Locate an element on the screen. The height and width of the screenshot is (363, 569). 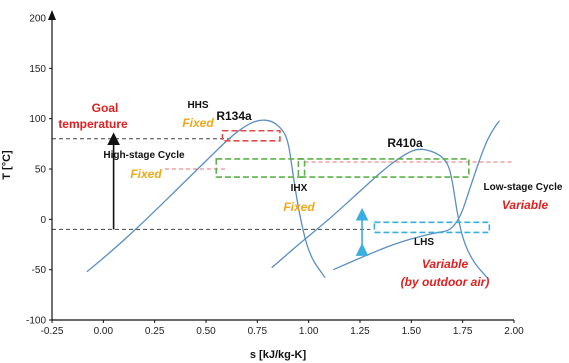
y-tick-label: 50 is located at coordinates (41, 170).